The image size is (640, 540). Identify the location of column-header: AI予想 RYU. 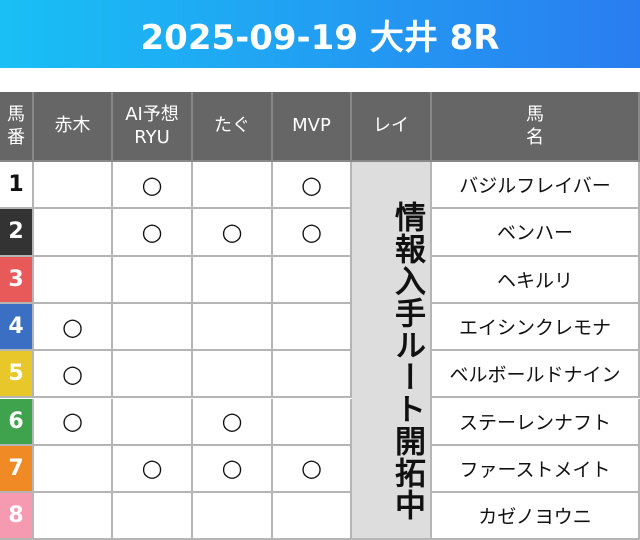
(153, 127).